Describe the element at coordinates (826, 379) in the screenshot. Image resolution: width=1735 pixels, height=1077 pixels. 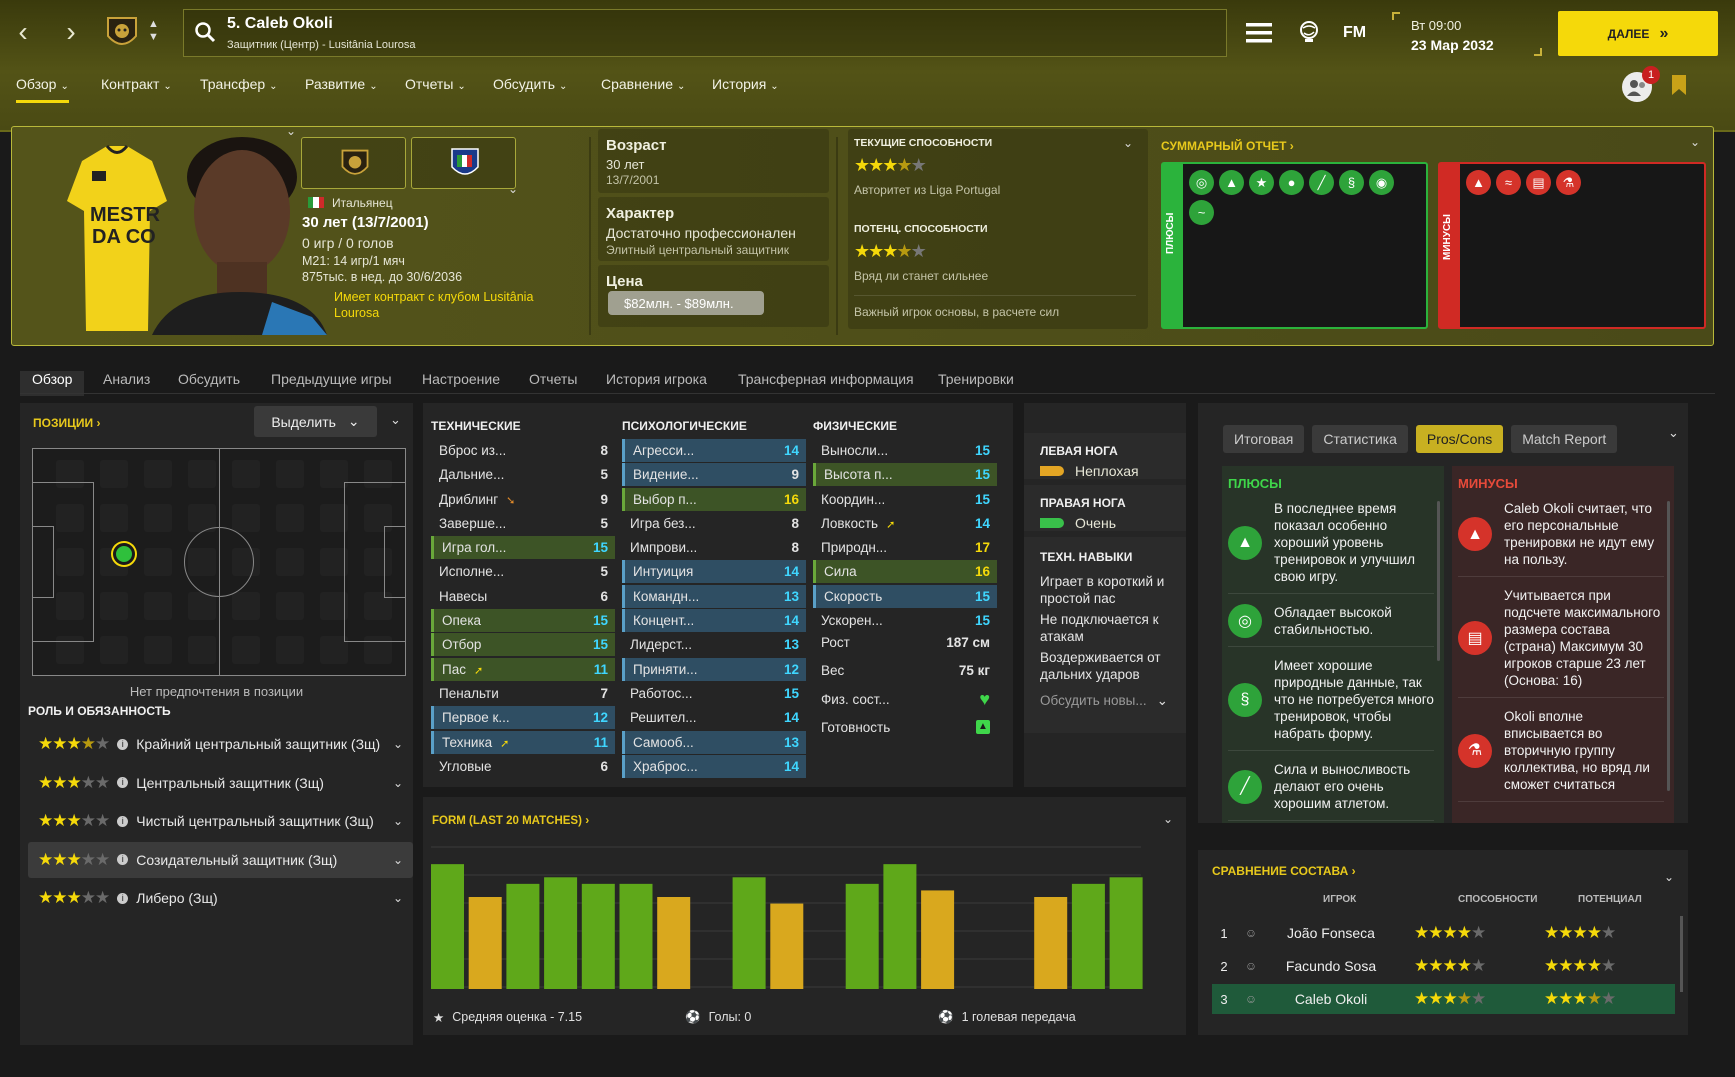
I see `subtab: Трансферная информация` at that location.